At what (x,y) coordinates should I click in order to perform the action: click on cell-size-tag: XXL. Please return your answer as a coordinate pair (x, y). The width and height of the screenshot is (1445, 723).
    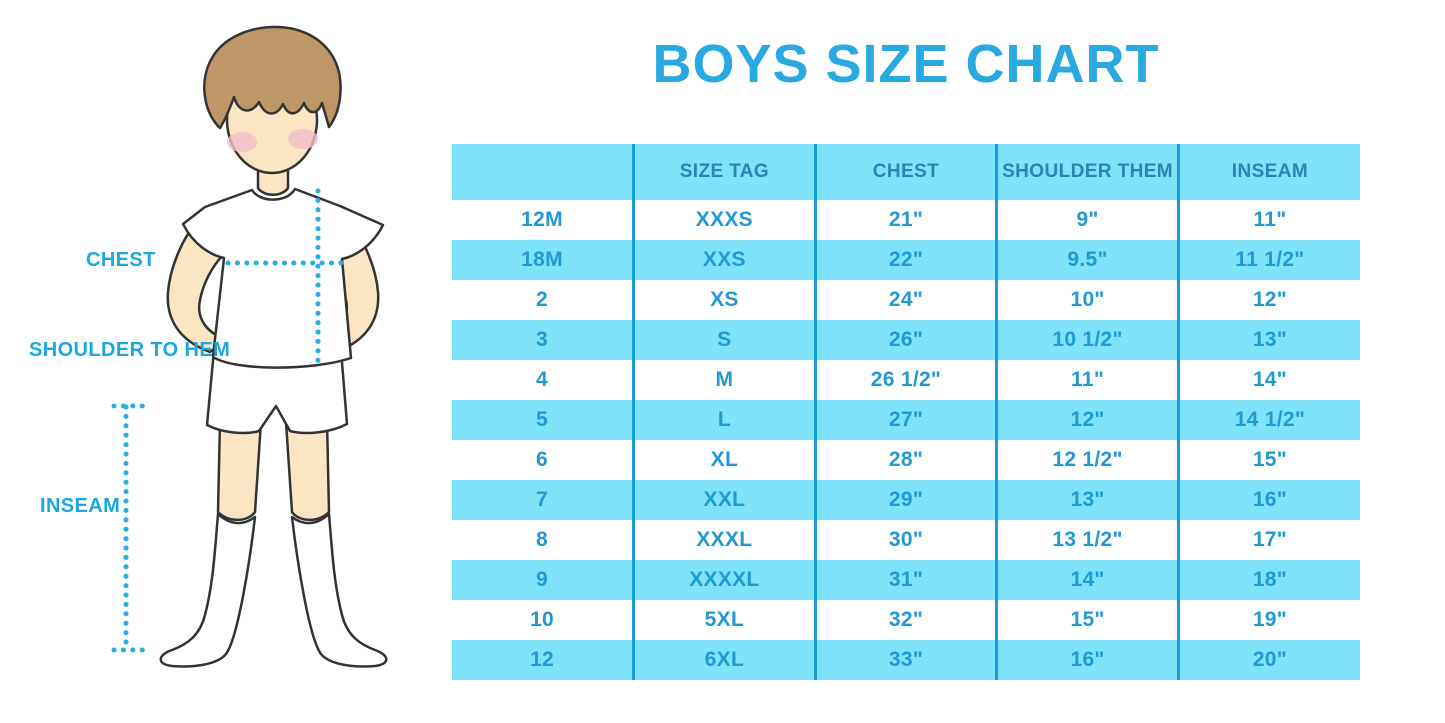
    Looking at the image, I should click on (724, 500).